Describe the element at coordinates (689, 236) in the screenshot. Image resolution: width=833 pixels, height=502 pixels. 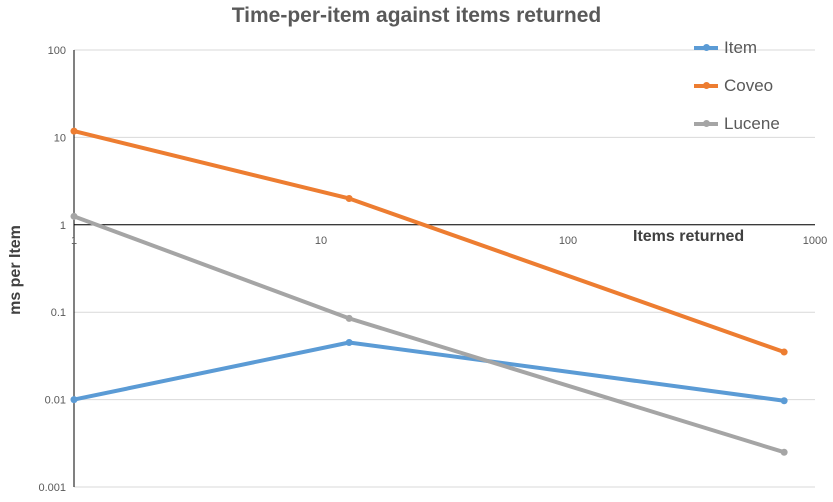
I see `x-axis-title: Items returned` at that location.